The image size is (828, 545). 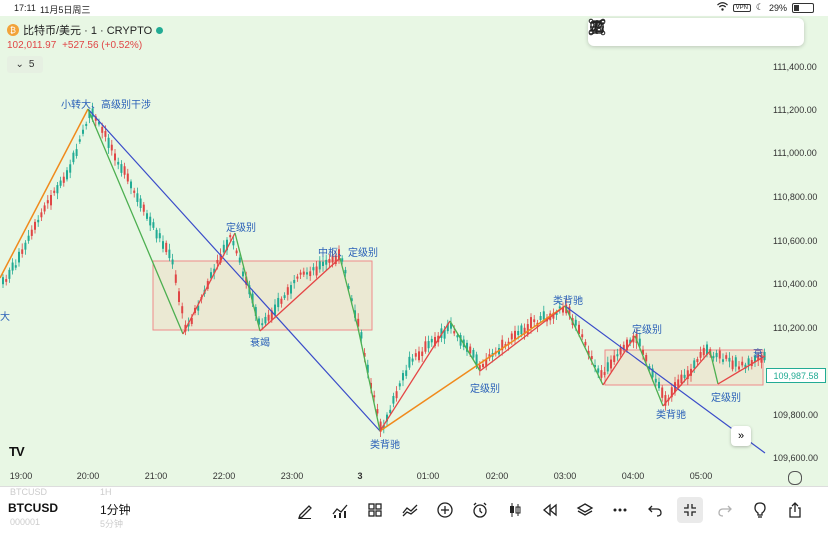 What do you see at coordinates (428, 476) in the screenshot?
I see `time-tick: 01:00` at bounding box center [428, 476].